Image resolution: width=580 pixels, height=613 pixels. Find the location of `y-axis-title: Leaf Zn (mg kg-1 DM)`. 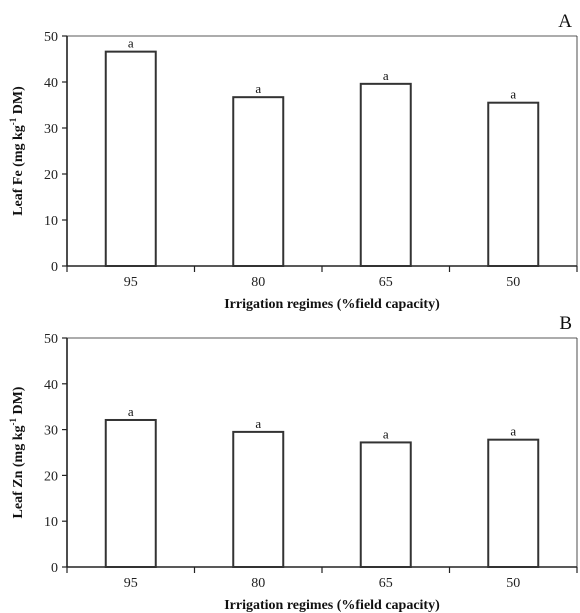

y-axis-title: Leaf Zn (mg kg-1 DM) is located at coordinates (17, 452).